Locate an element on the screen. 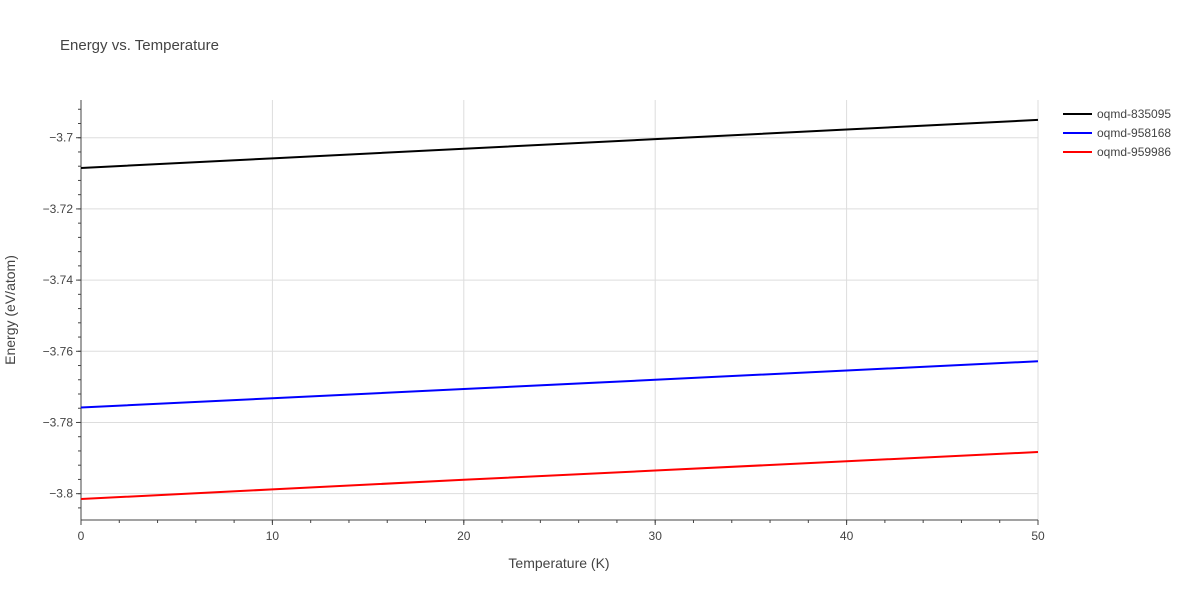 The height and width of the screenshot is (600, 1200). legend-item-oqmd-958168: oqmd-958168 is located at coordinates (1117, 133).